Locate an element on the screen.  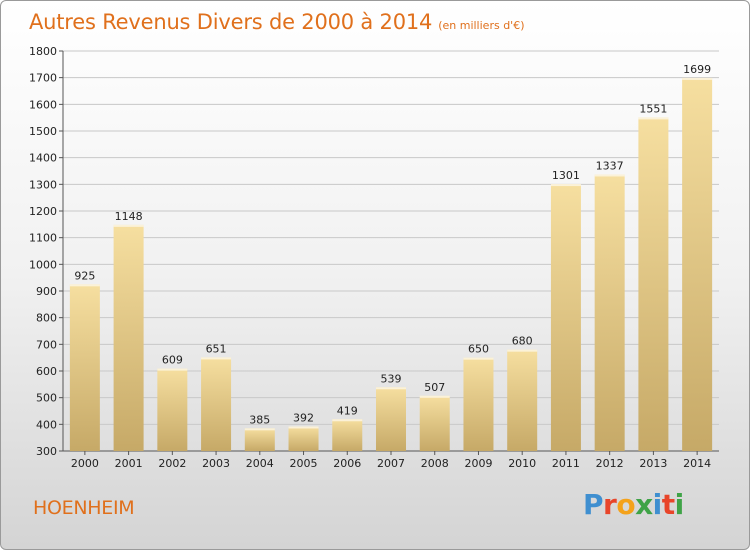
data-label: 539 is located at coordinates (391, 378).